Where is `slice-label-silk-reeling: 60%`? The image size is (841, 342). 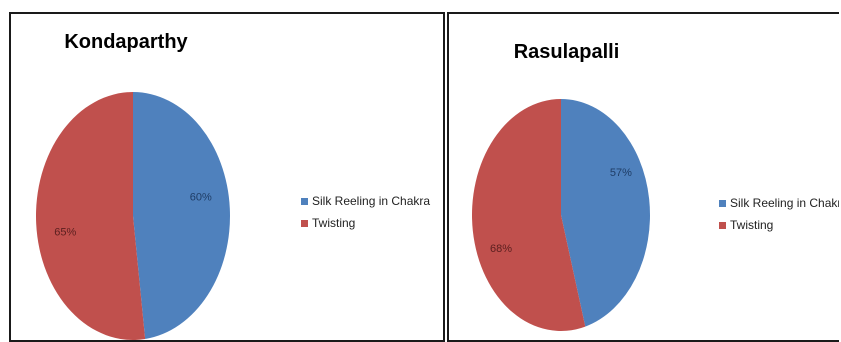
slice-label-silk-reeling: 60% is located at coordinates (201, 198).